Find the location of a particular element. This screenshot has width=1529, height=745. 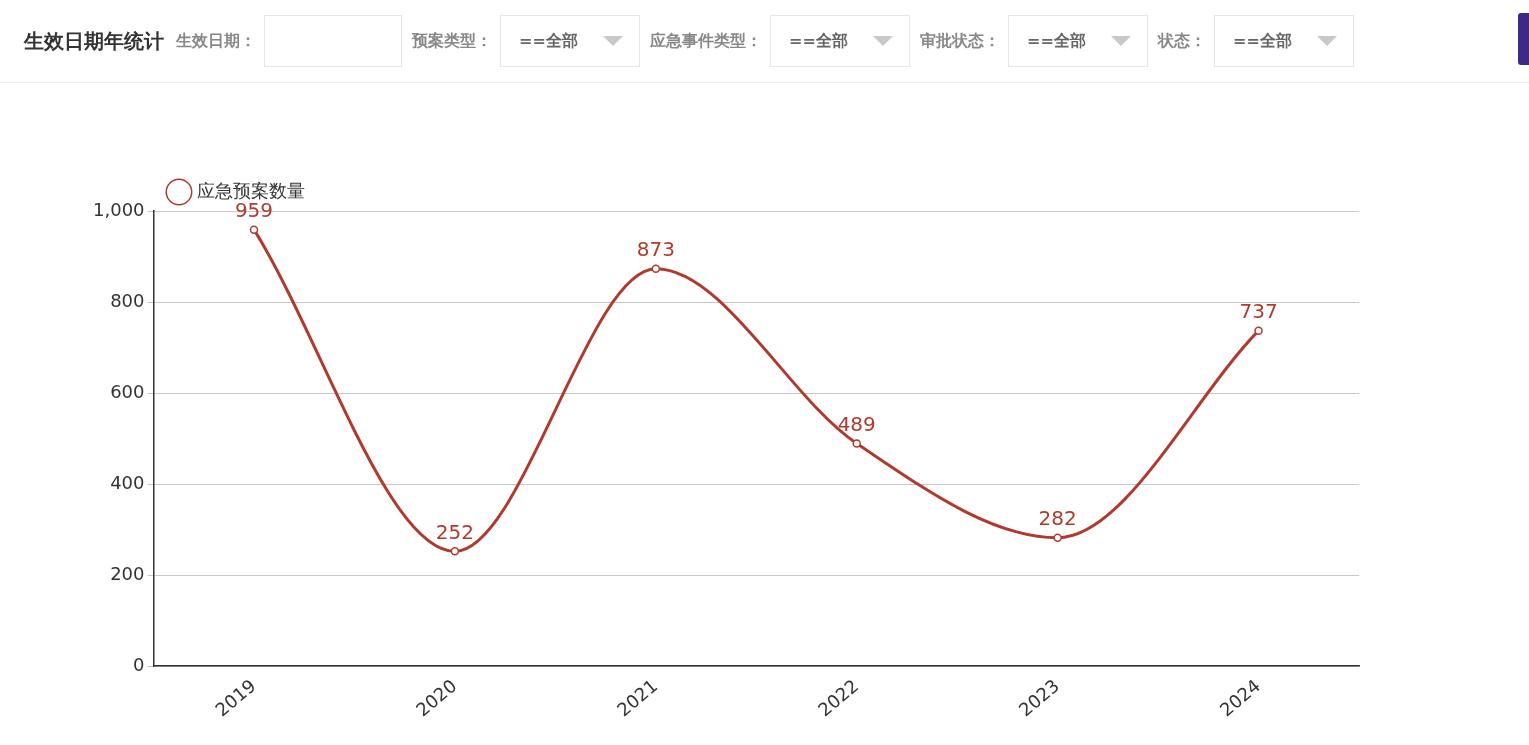

data-label: 737 is located at coordinates (1258, 310).